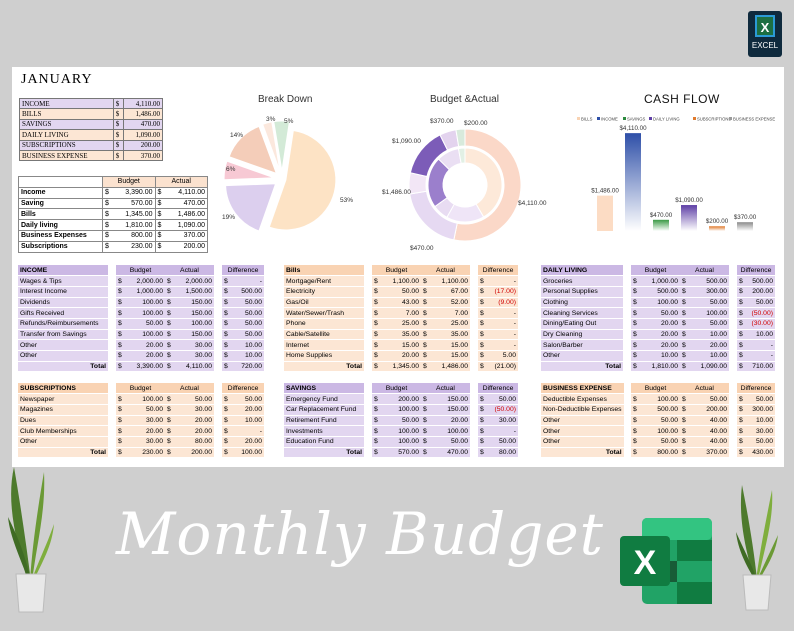 This screenshot has height=631, width=794. What do you see at coordinates (144, 410) in the screenshot?
I see `budget-value: 50.00` at bounding box center [144, 410].